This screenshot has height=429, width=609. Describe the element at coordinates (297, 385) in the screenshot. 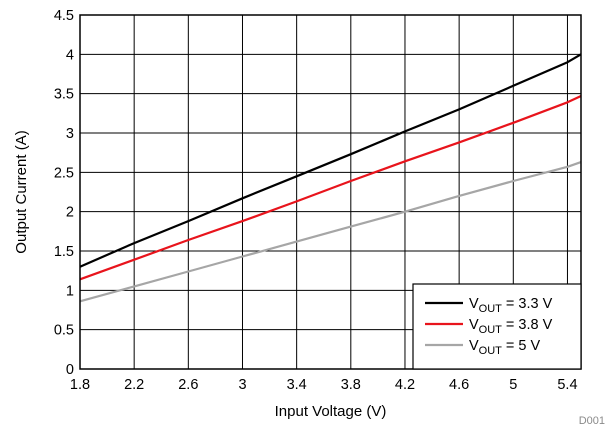

I see `x-tick-label: 3.4` at that location.